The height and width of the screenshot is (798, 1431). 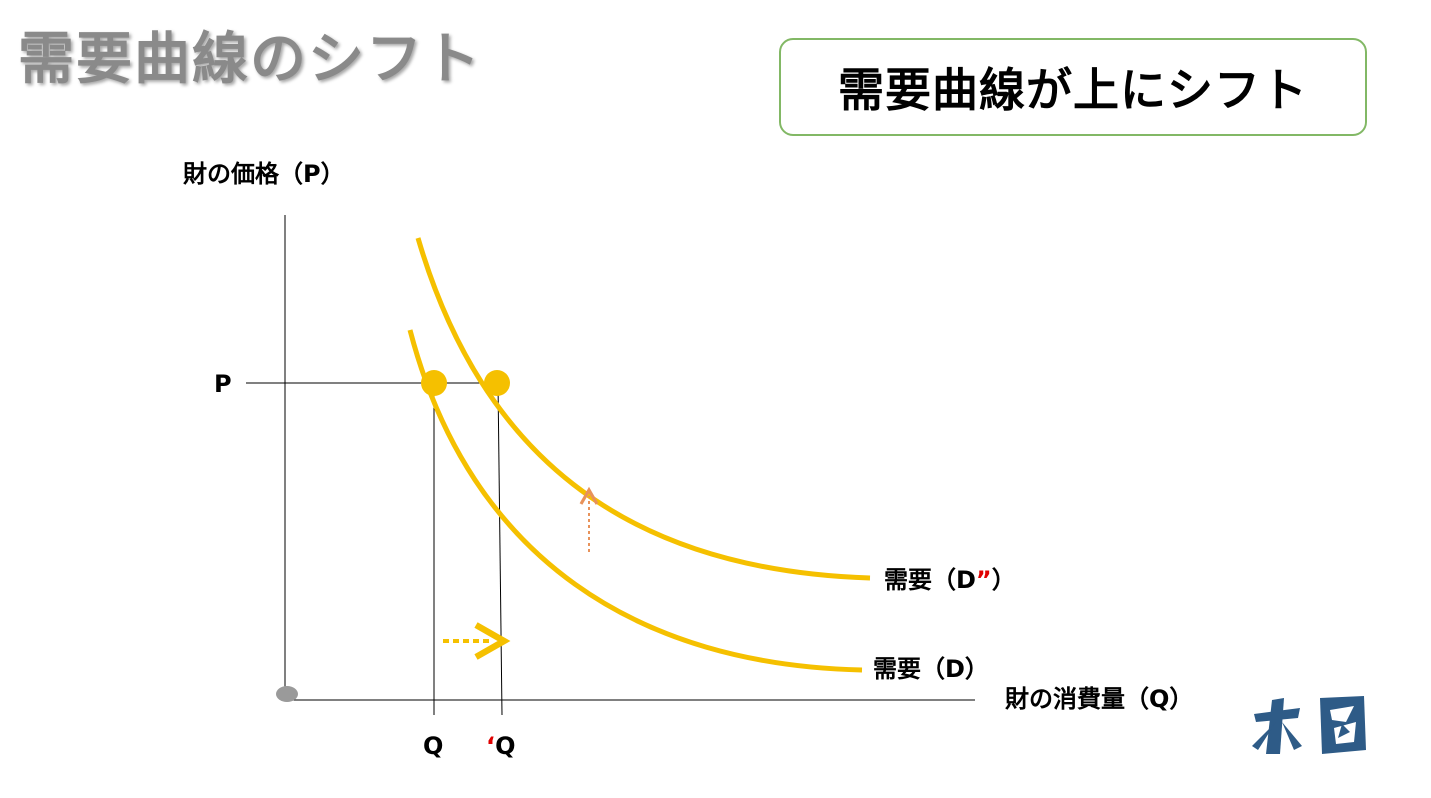 I want to click on quantity-label-shifted: ‘Q, so click(x=501, y=746).